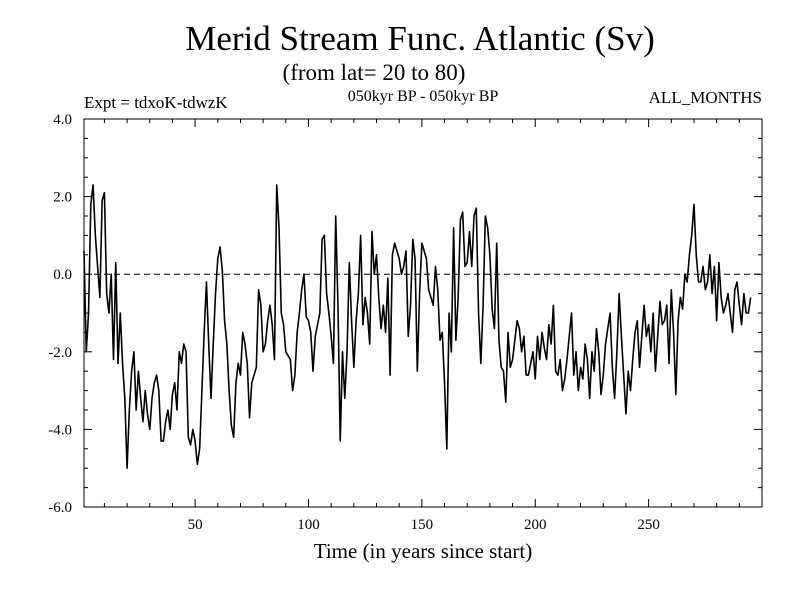 The image size is (800, 600). What do you see at coordinates (156, 102) in the screenshot?
I see `experiment-label: Expt = tdxoK-tdwzK` at bounding box center [156, 102].